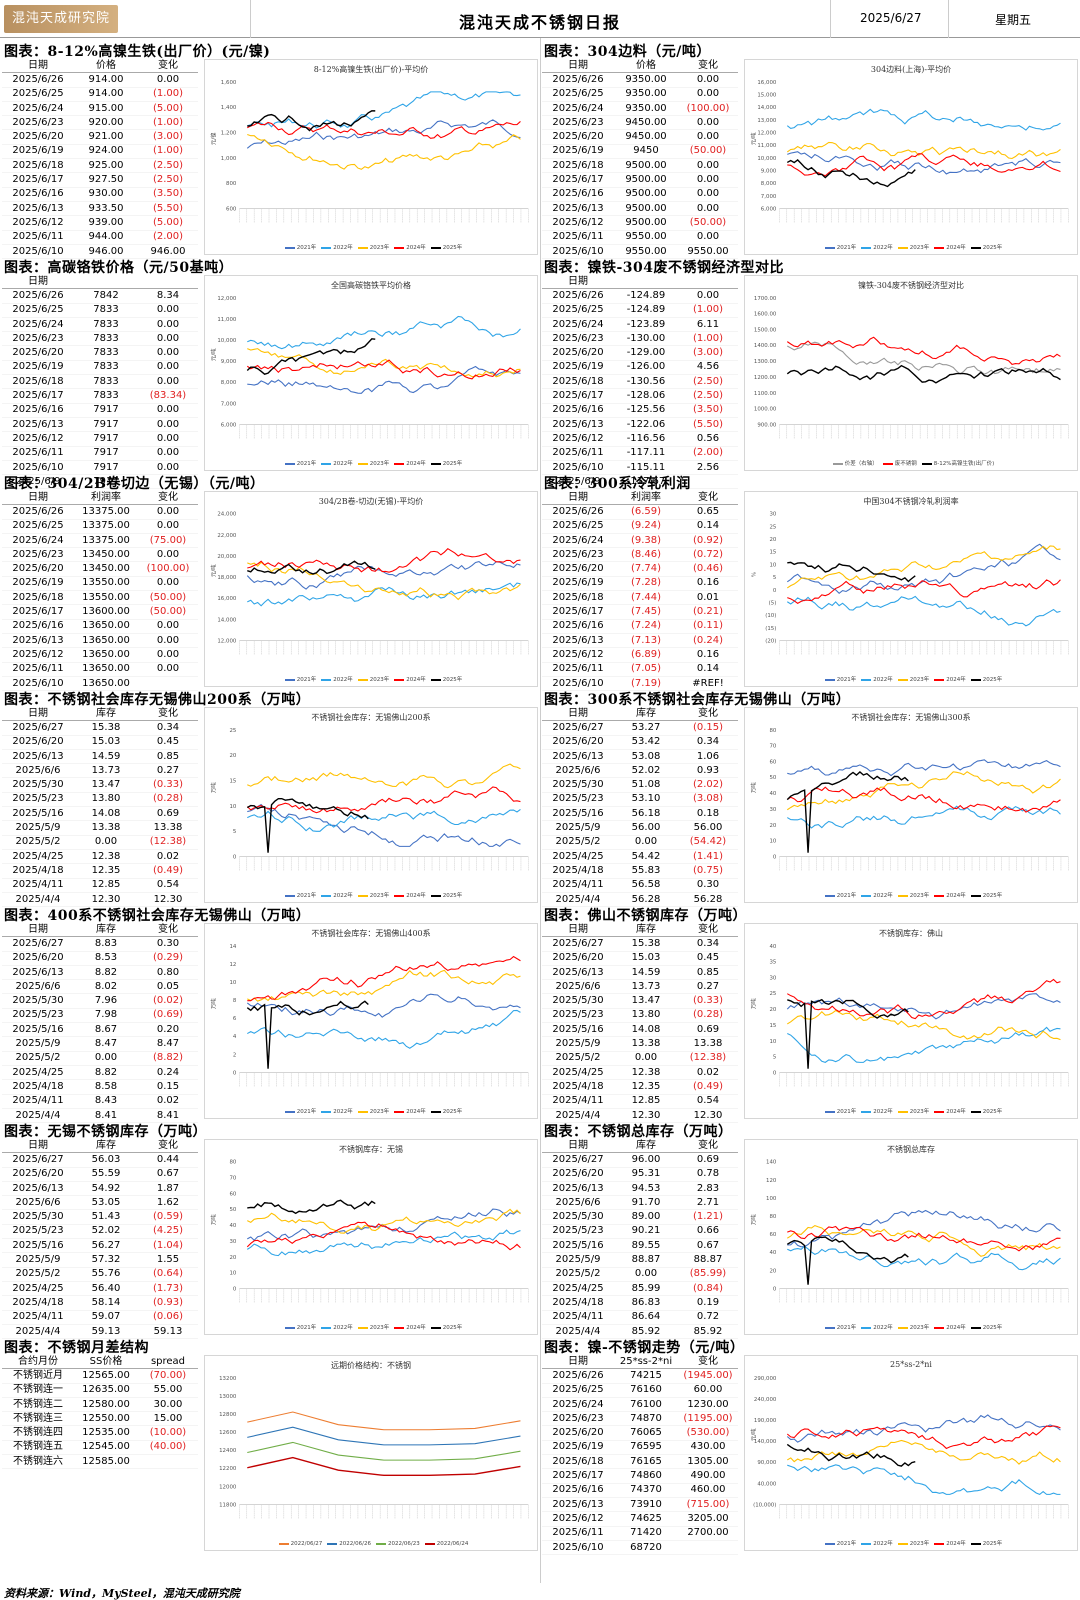 This screenshot has height=1600, width=1080. What do you see at coordinates (106, 353) in the screenshot?
I see `table-cell: 7833` at bounding box center [106, 353].